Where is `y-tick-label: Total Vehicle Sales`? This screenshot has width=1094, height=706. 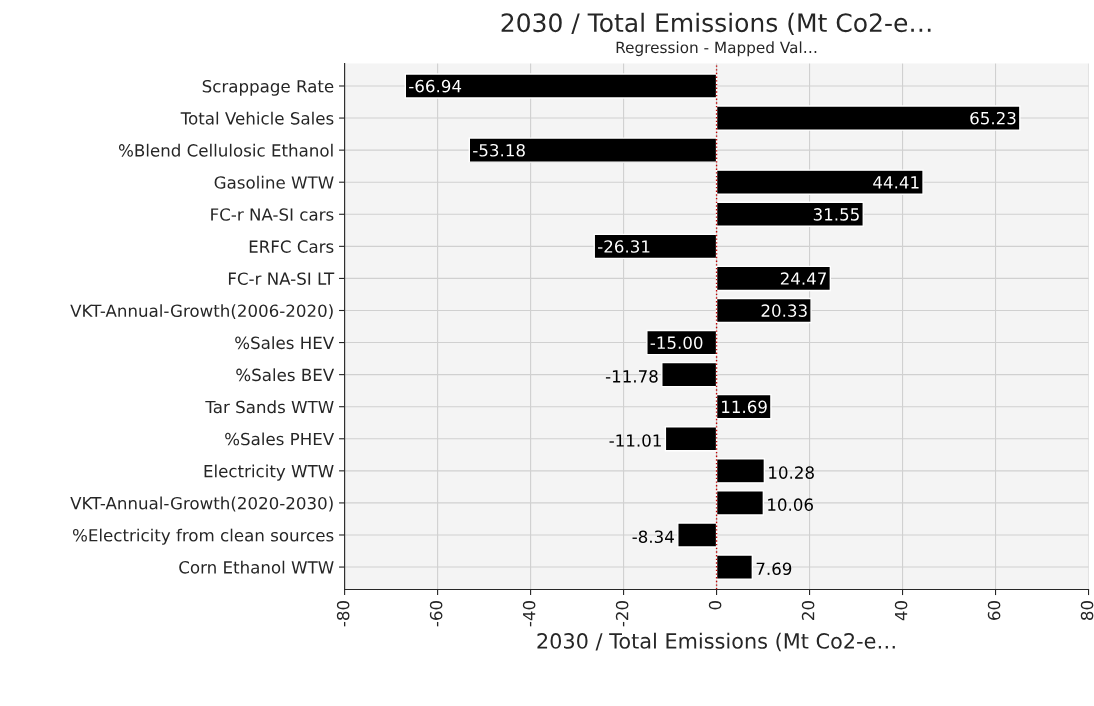 y-tick-label: Total Vehicle Sales is located at coordinates (257, 118).